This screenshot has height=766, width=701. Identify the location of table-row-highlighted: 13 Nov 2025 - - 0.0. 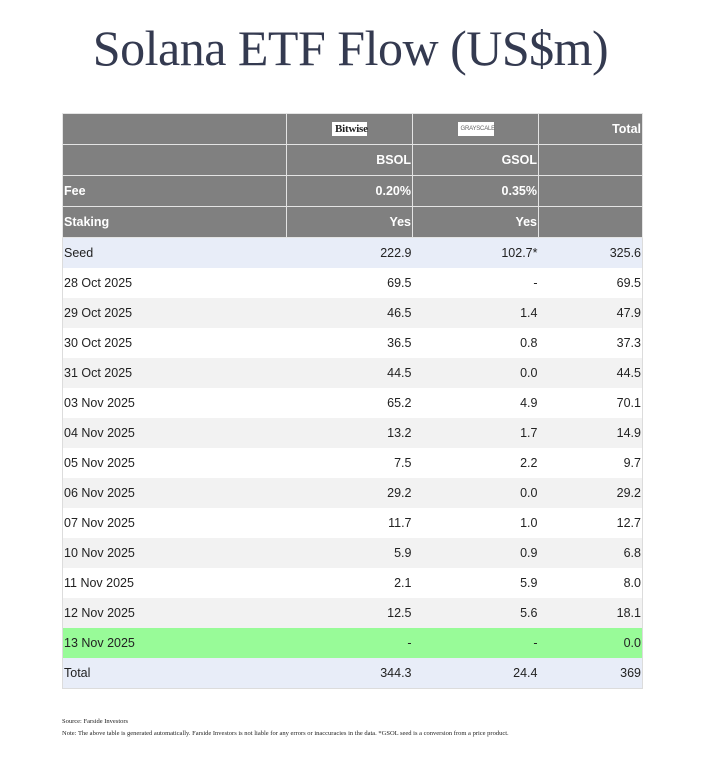
(352, 643).